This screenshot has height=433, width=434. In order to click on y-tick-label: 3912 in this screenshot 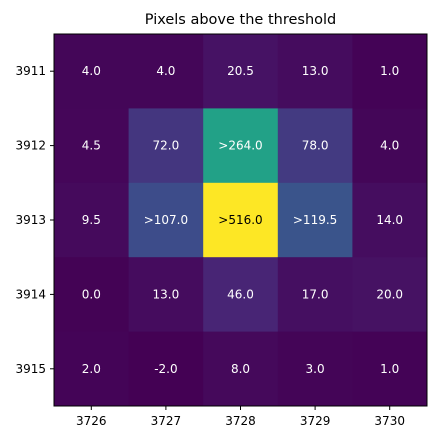, I will do `click(30, 146)`.